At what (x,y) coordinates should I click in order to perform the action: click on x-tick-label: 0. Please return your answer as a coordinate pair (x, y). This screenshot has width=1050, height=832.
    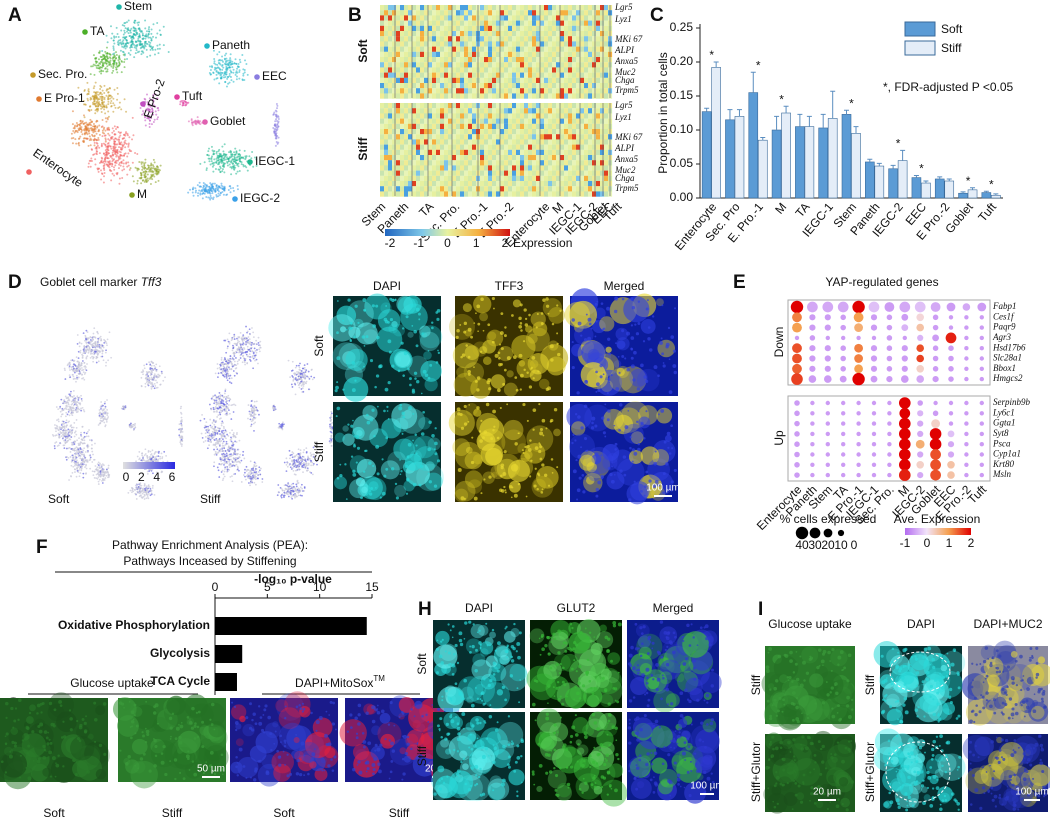
    Looking at the image, I should click on (215, 587).